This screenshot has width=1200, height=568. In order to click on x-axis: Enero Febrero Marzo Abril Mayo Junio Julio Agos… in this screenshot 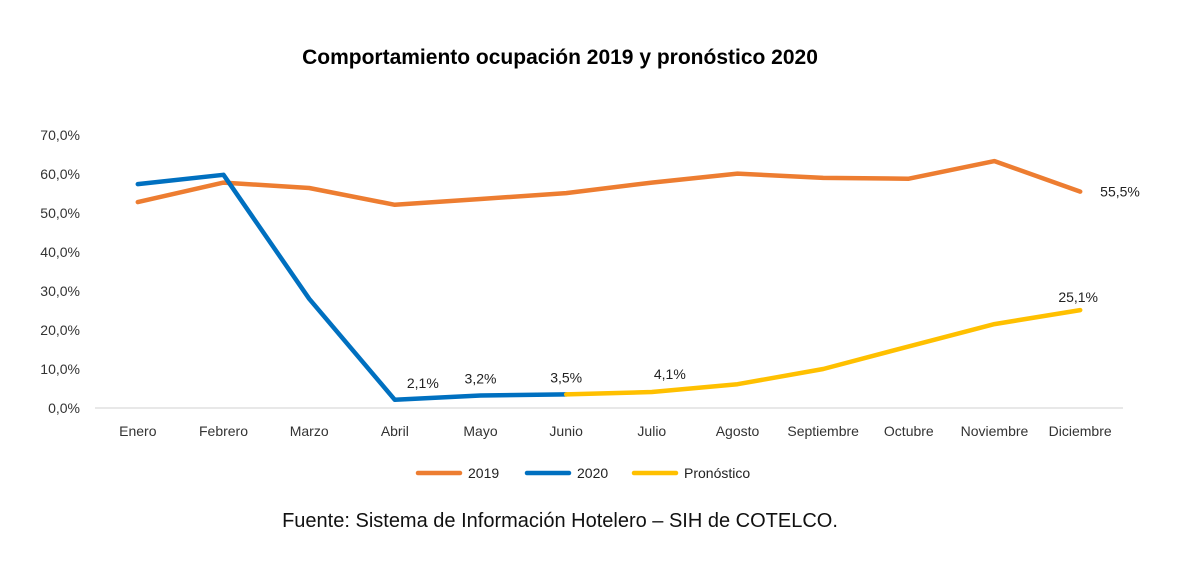, I will do `click(615, 431)`.